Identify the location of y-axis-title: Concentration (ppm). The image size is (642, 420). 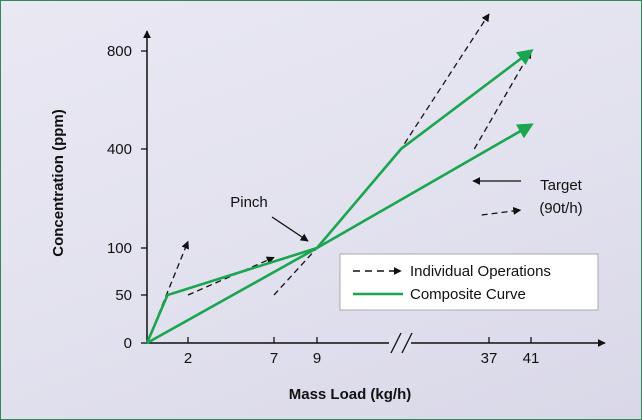
(58, 183).